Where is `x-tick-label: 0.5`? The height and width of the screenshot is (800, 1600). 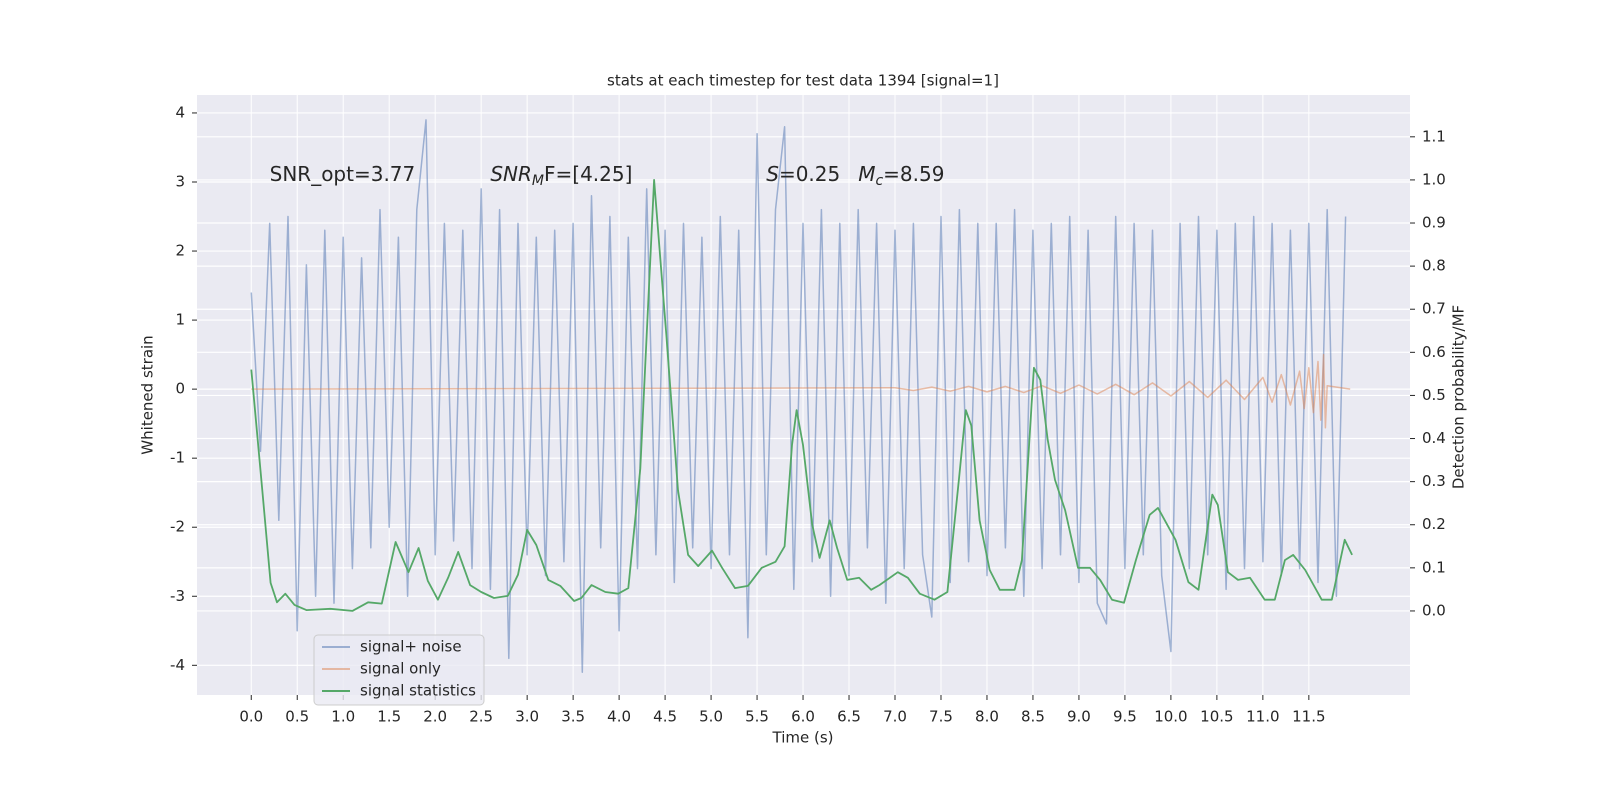 x-tick-label: 0.5 is located at coordinates (297, 717).